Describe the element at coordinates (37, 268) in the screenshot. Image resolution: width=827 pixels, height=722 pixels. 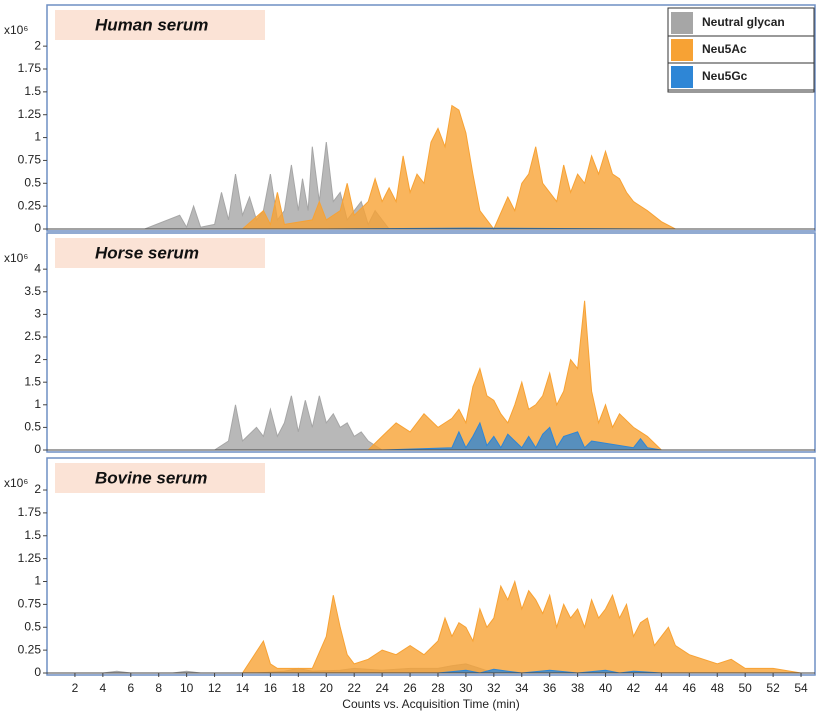
I see `y-tick-label: 4` at that location.